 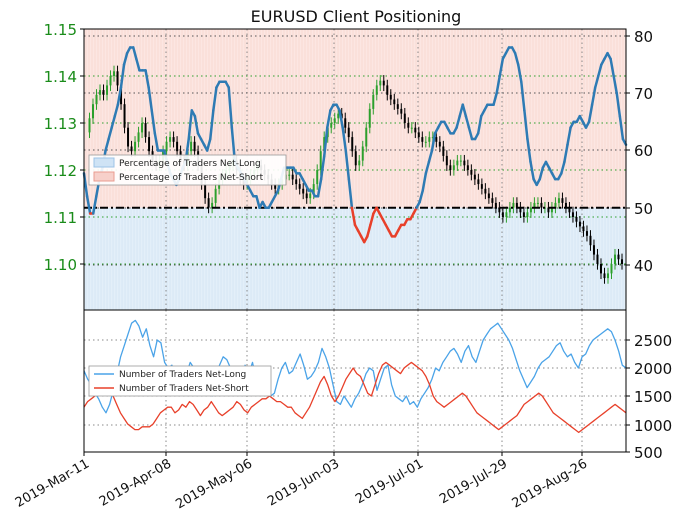 What do you see at coordinates (190, 164) in the screenshot?
I see `legend-label-net-long: Percentage of Traders Net-Long` at bounding box center [190, 164].